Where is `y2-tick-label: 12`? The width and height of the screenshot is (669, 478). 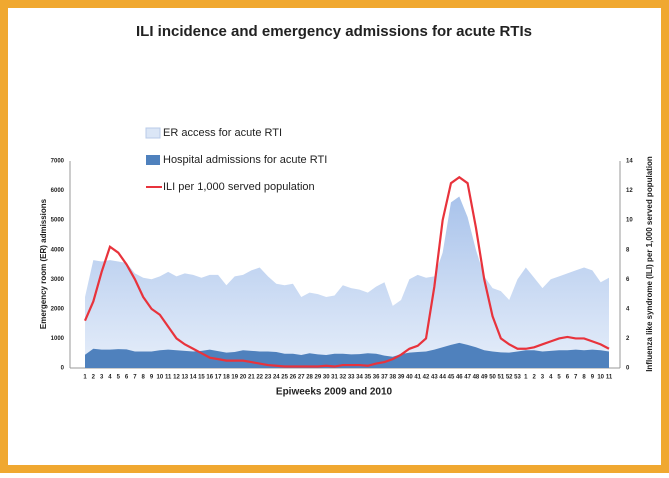
y2-tick-label: 12 is located at coordinates (629, 191).